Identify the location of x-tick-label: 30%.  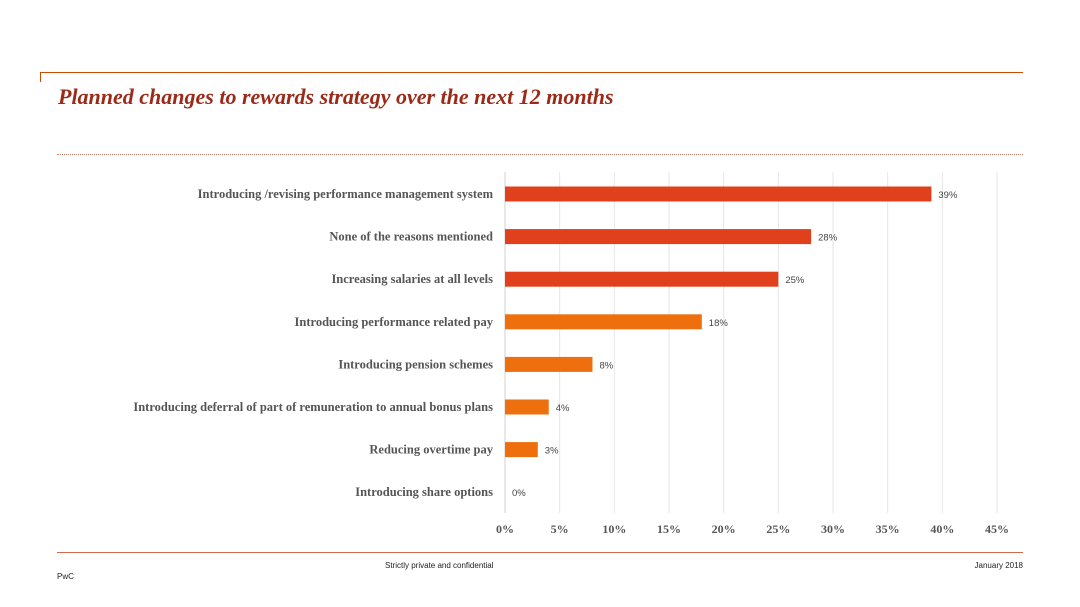
(833, 529).